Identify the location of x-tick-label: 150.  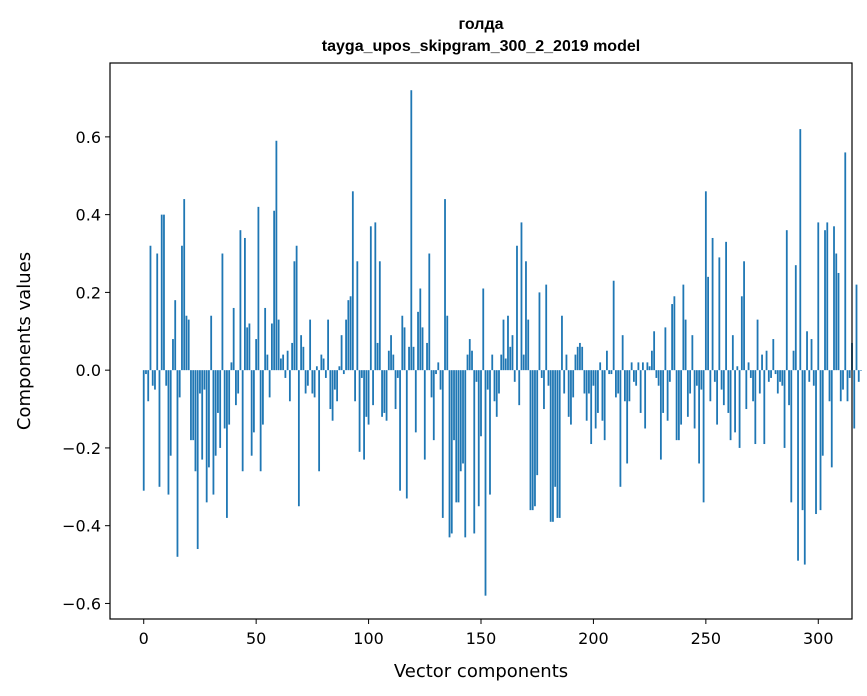
(481, 638).